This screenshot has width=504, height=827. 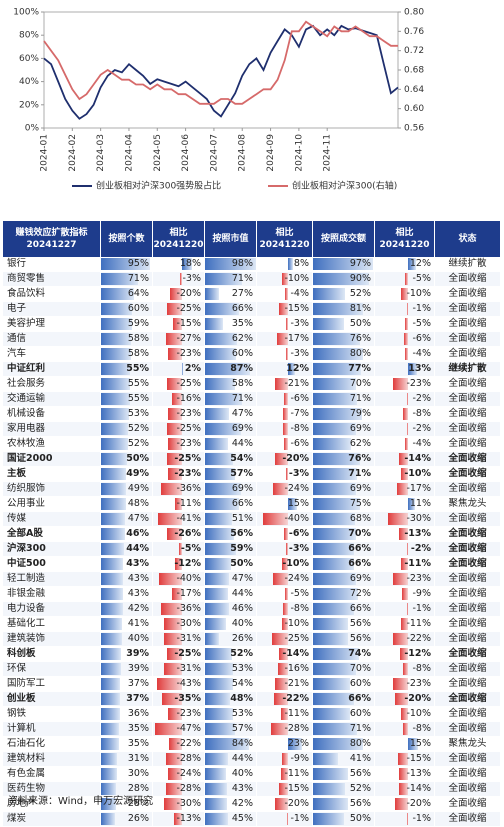 What do you see at coordinates (127, 564) in the screenshot?
I see `table-cell: 43%` at bounding box center [127, 564].